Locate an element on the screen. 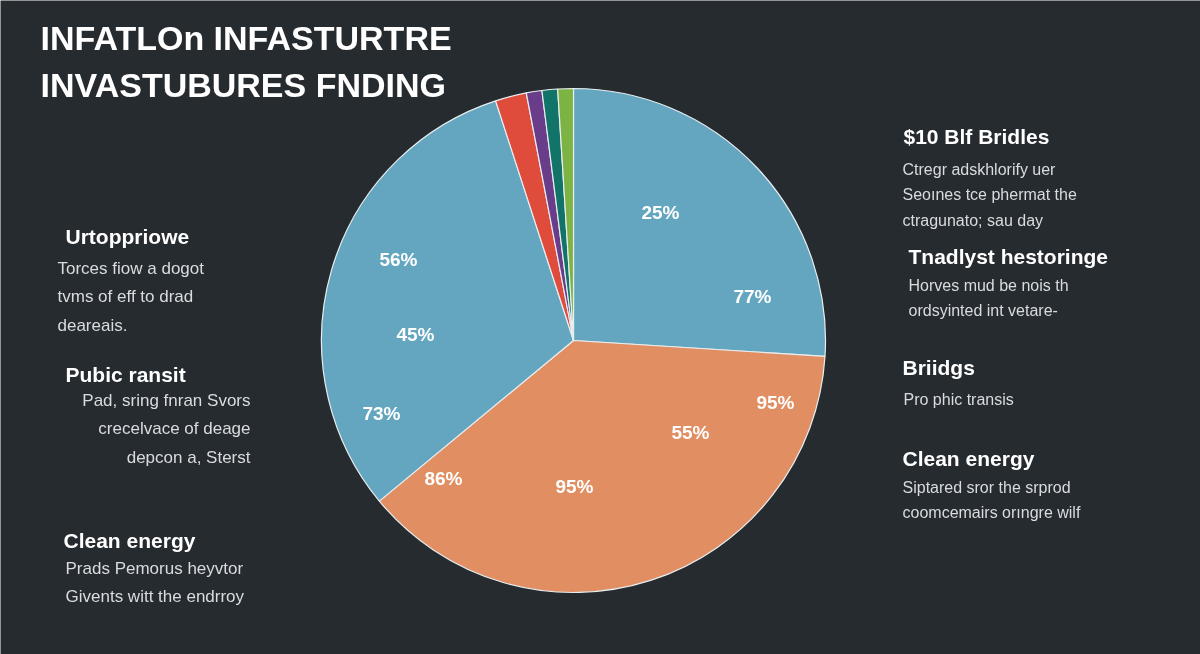 The height and width of the screenshot is (654, 1200). text: Prads Pemorus heyvtor Givents witt the endrroy is located at coordinates (155, 582).